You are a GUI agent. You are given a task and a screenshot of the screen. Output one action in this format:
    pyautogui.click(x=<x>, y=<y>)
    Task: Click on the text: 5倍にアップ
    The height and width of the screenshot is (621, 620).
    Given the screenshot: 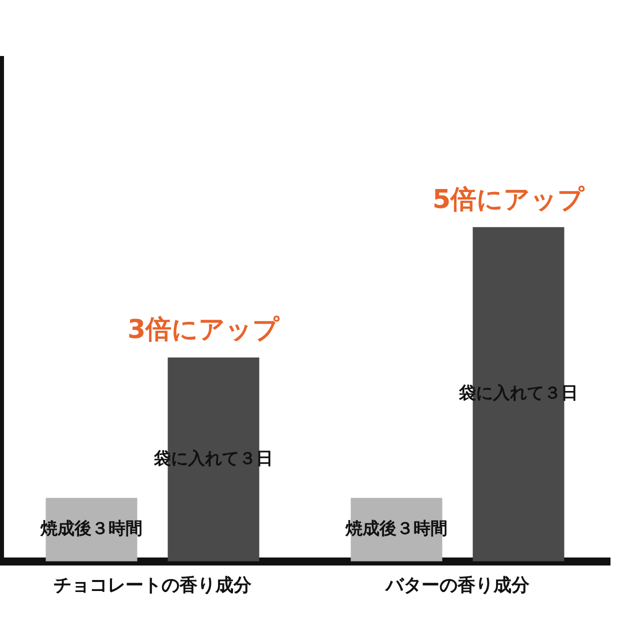 What is the action you would take?
    pyautogui.click(x=509, y=199)
    